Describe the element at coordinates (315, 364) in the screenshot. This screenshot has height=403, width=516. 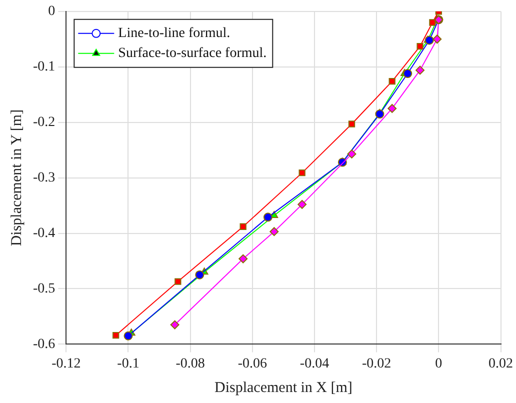
I see `x-tick-label: -0.04` at that location.